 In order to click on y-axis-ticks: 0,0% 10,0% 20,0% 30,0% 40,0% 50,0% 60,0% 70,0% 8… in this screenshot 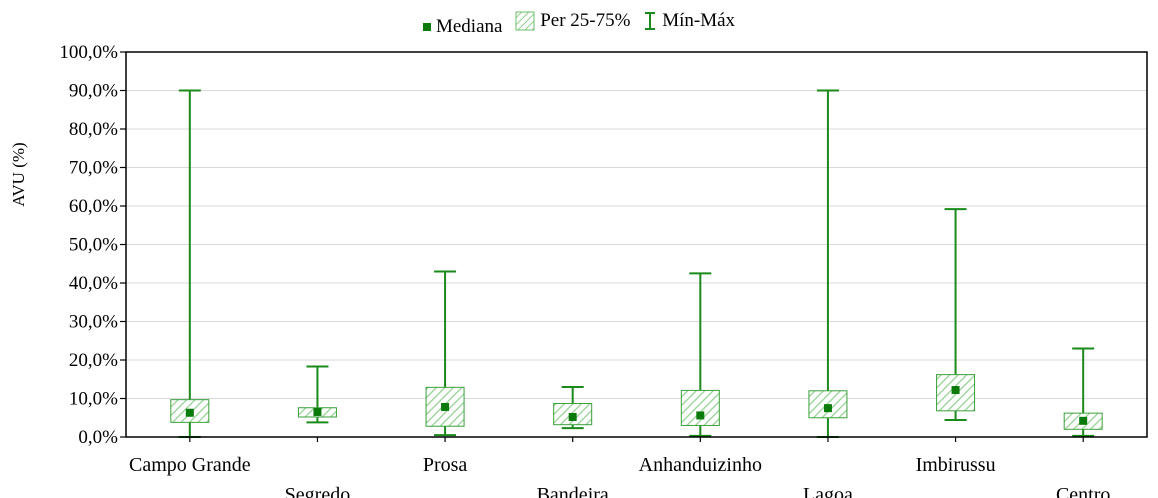, I will do `click(92, 245)`.